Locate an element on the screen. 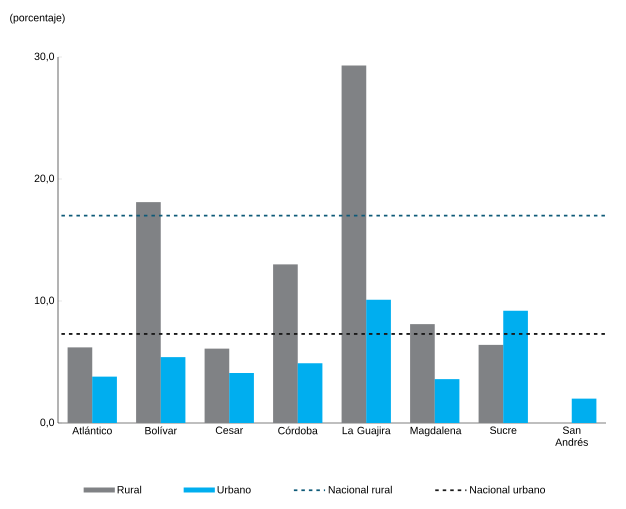 The image size is (626, 509). x-tick-label: La Guajira is located at coordinates (366, 431).